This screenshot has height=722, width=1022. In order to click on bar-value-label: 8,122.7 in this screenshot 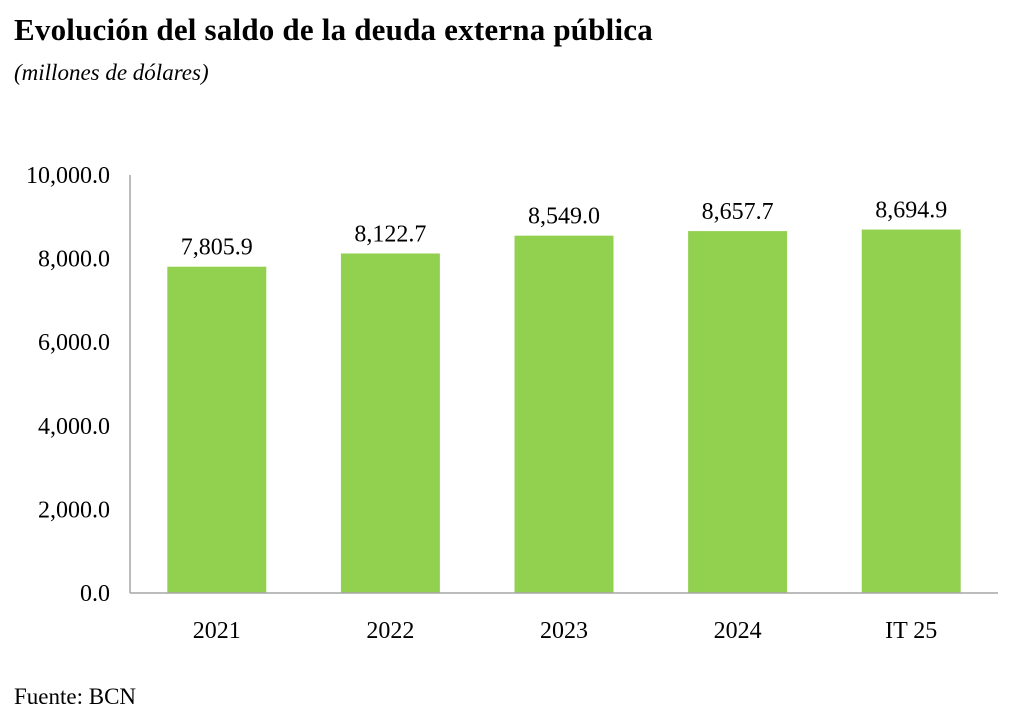, I will do `click(390, 234)`.